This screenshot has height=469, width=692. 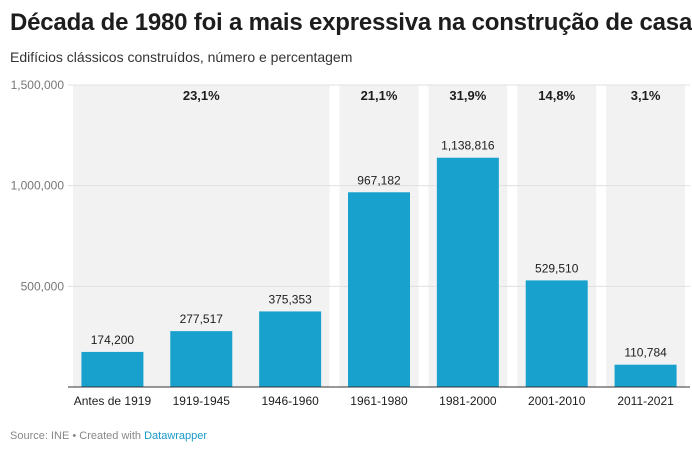 I want to click on percentage-label: 14,8%, so click(x=556, y=95).